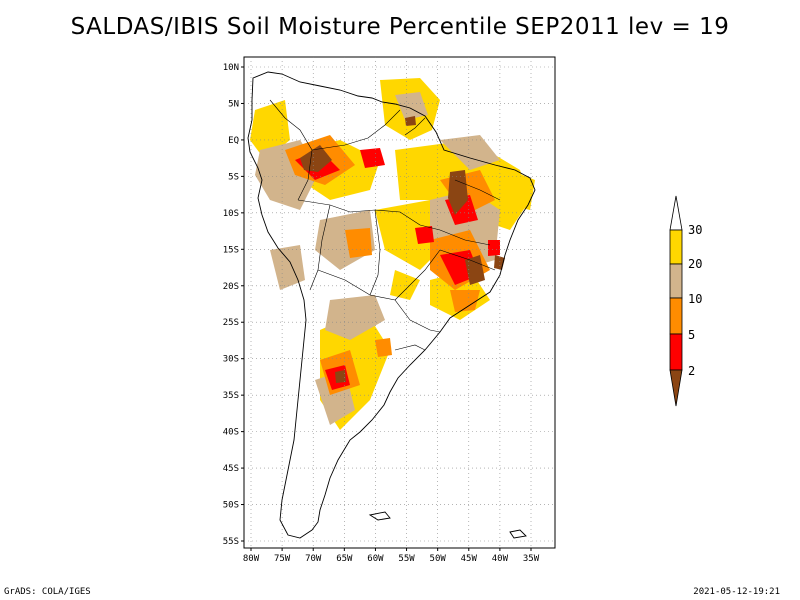 This screenshot has width=800, height=600. What do you see at coordinates (676, 388) in the screenshot?
I see `colorbar-cap-bottom` at bounding box center [676, 388].